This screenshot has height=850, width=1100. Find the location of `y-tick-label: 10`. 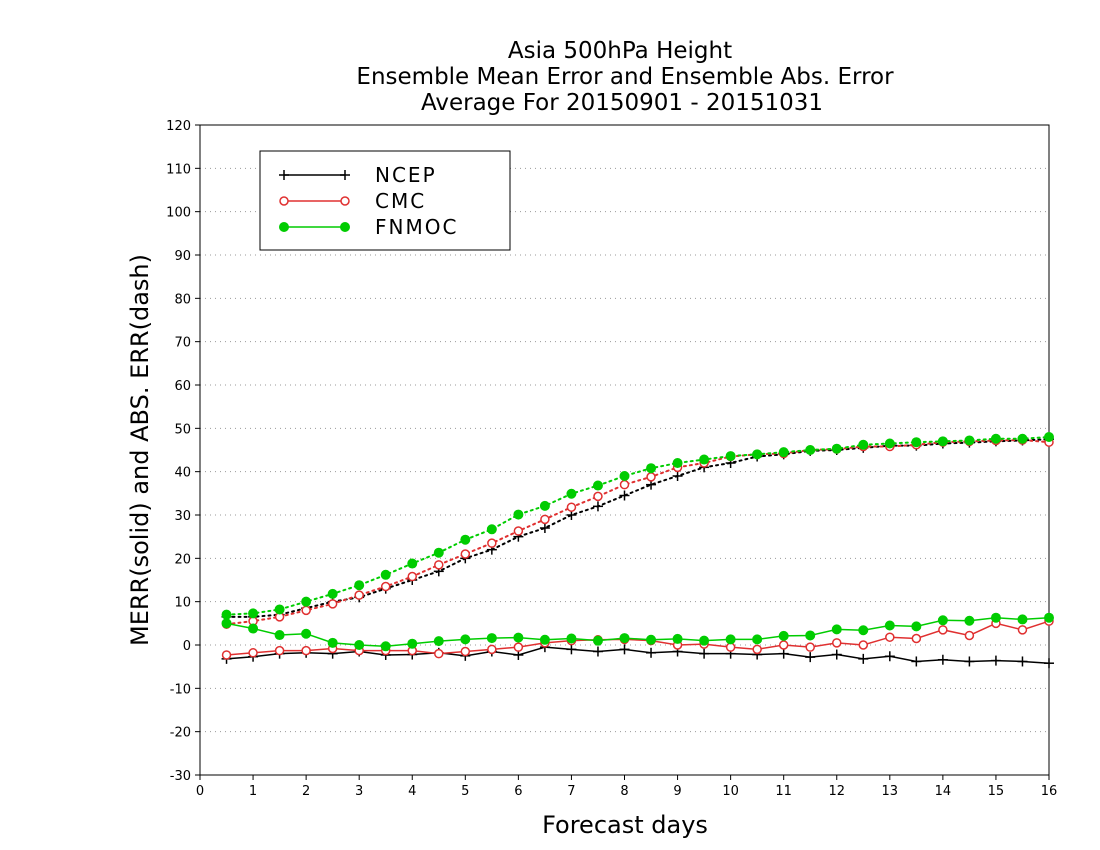

y-tick-label: 10 is located at coordinates (182, 603).